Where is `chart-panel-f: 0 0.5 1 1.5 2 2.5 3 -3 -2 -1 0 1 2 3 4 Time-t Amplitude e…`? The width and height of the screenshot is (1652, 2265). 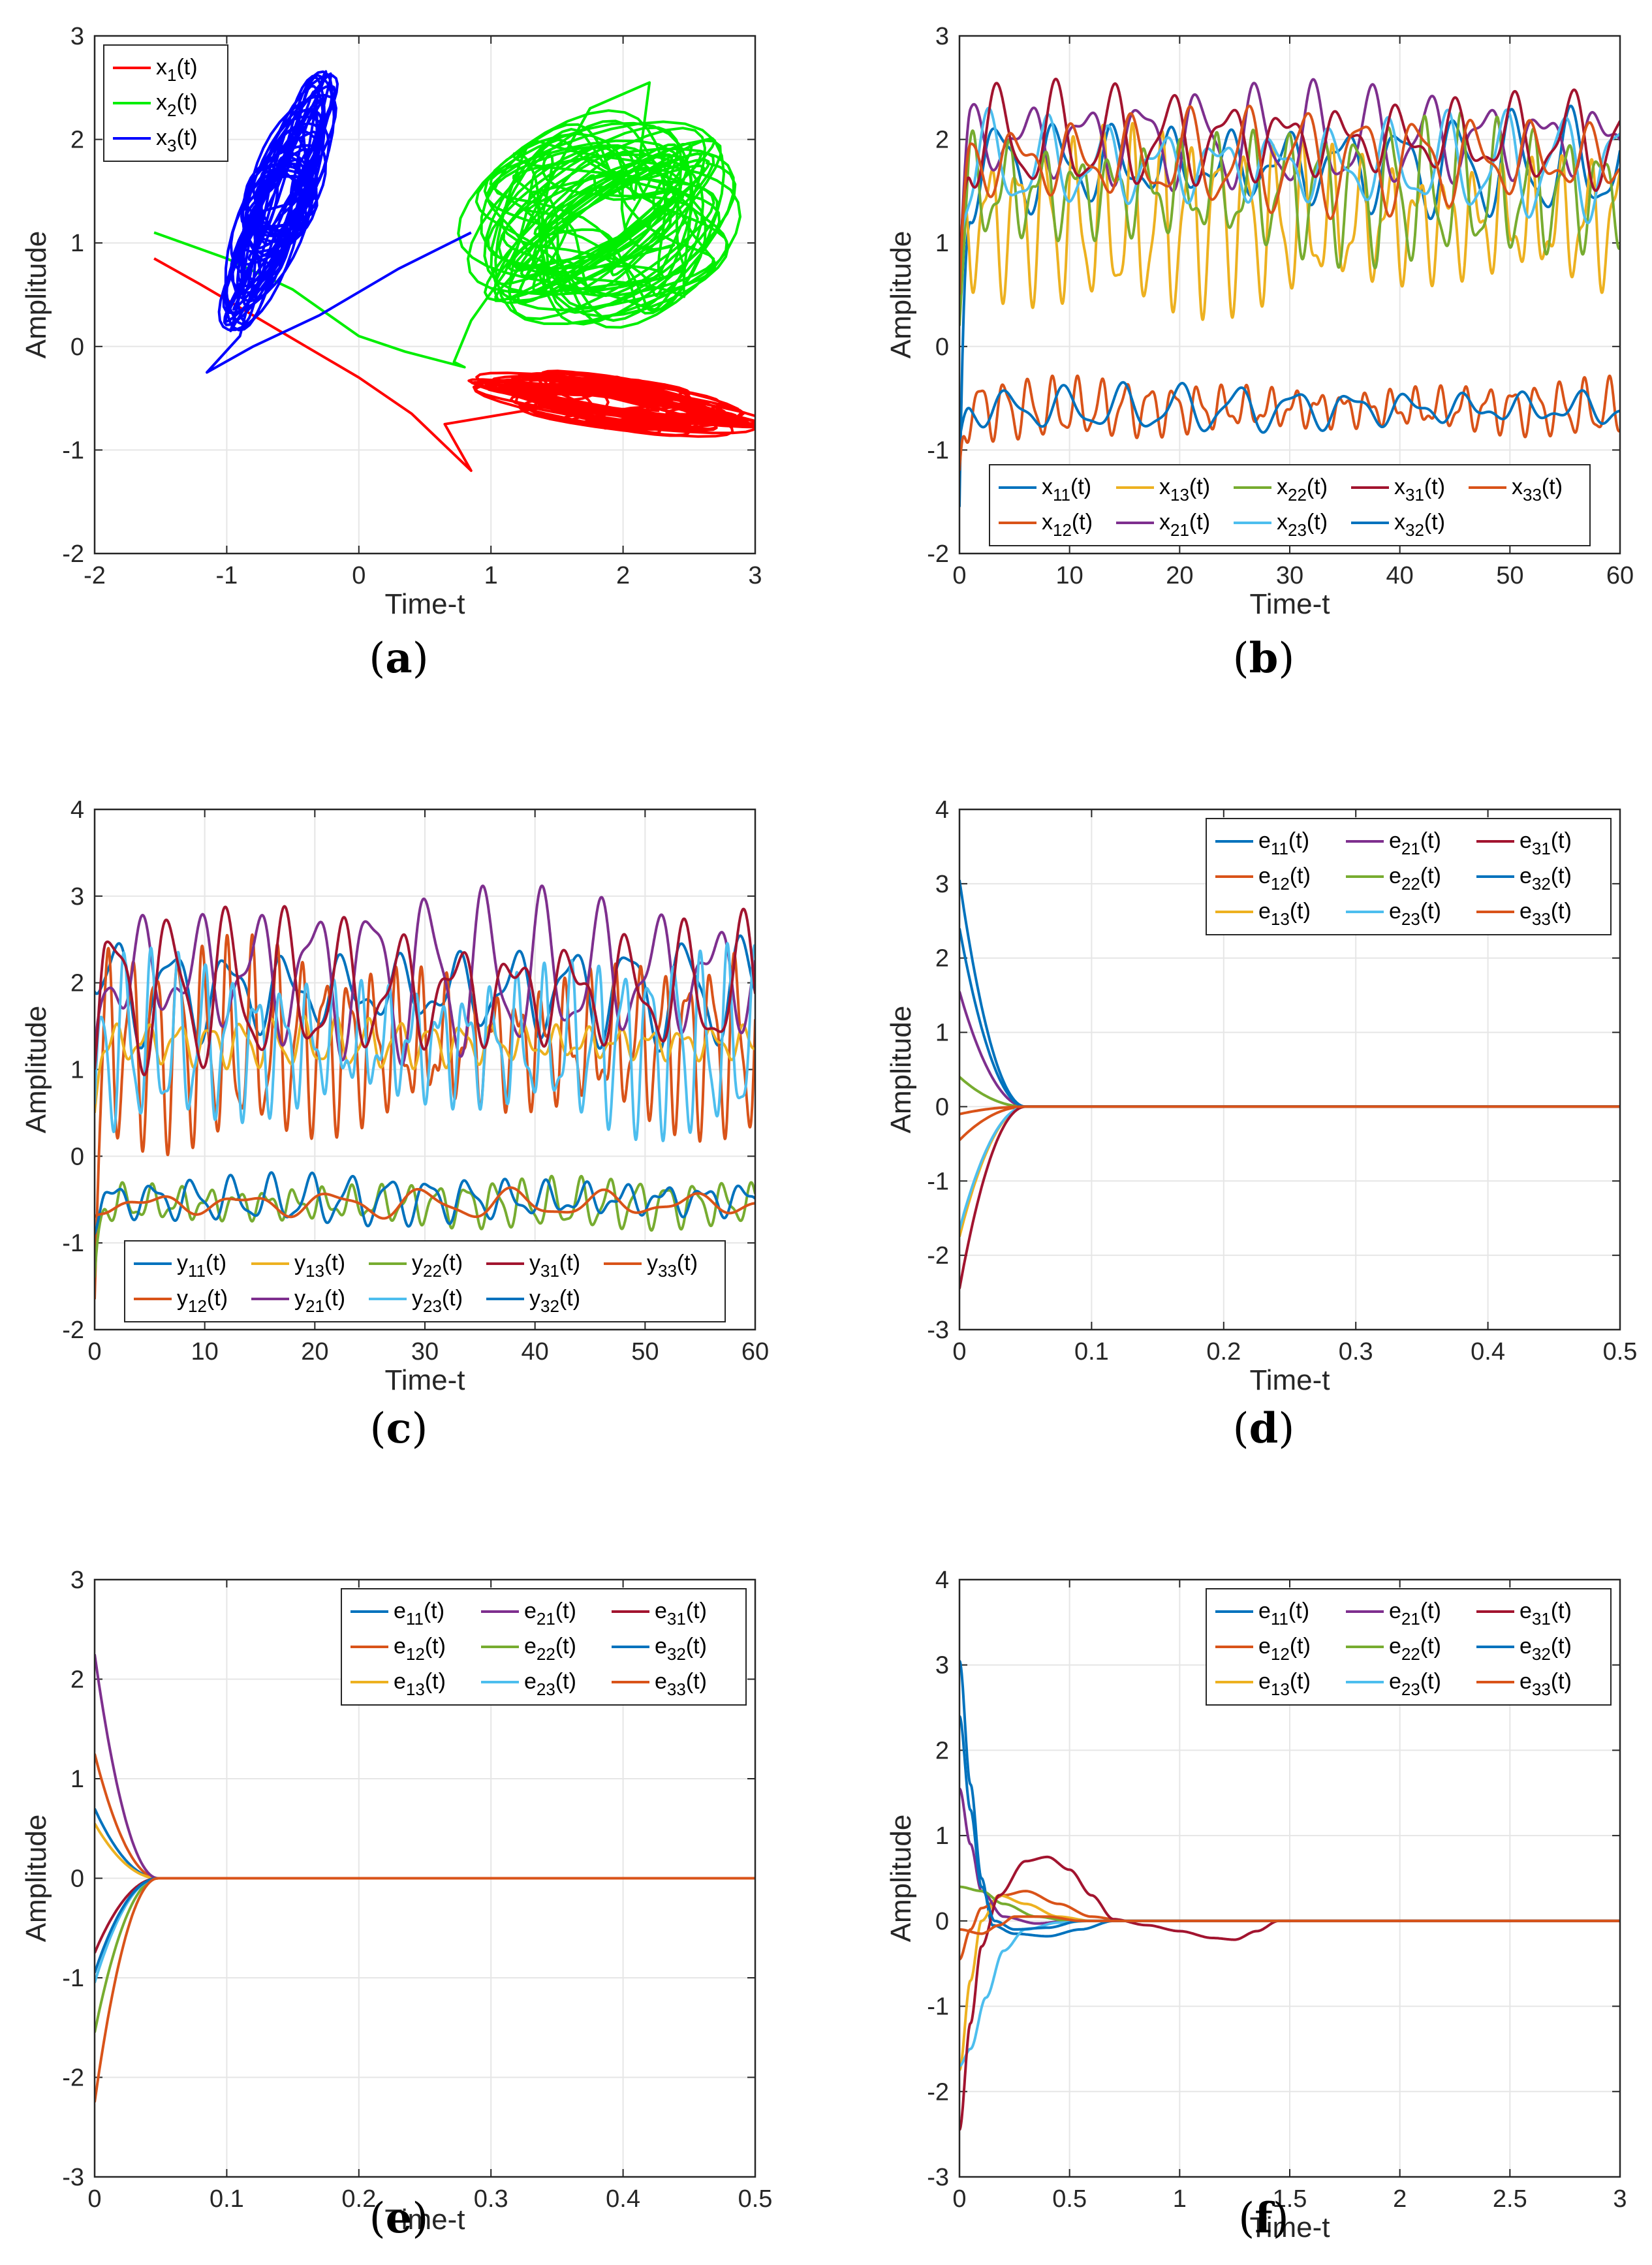
chart-panel-f: 0 0.5 1 1.5 2 2.5 3 -3 -2 -1 0 1 2 3 4 Time-t Amplitude e… is located at coordinates (1256, 1905).